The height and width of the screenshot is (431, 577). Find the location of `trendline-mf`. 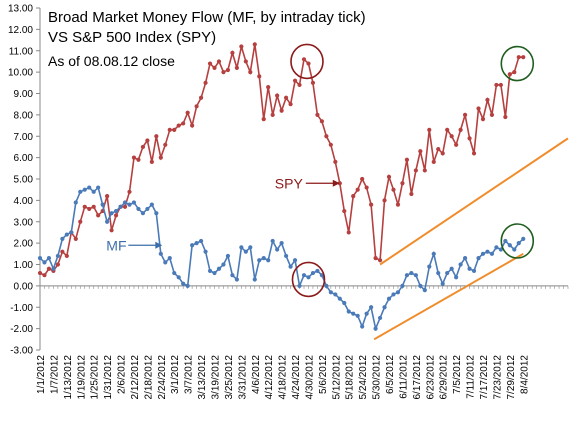

trendline-mf is located at coordinates (448, 296).